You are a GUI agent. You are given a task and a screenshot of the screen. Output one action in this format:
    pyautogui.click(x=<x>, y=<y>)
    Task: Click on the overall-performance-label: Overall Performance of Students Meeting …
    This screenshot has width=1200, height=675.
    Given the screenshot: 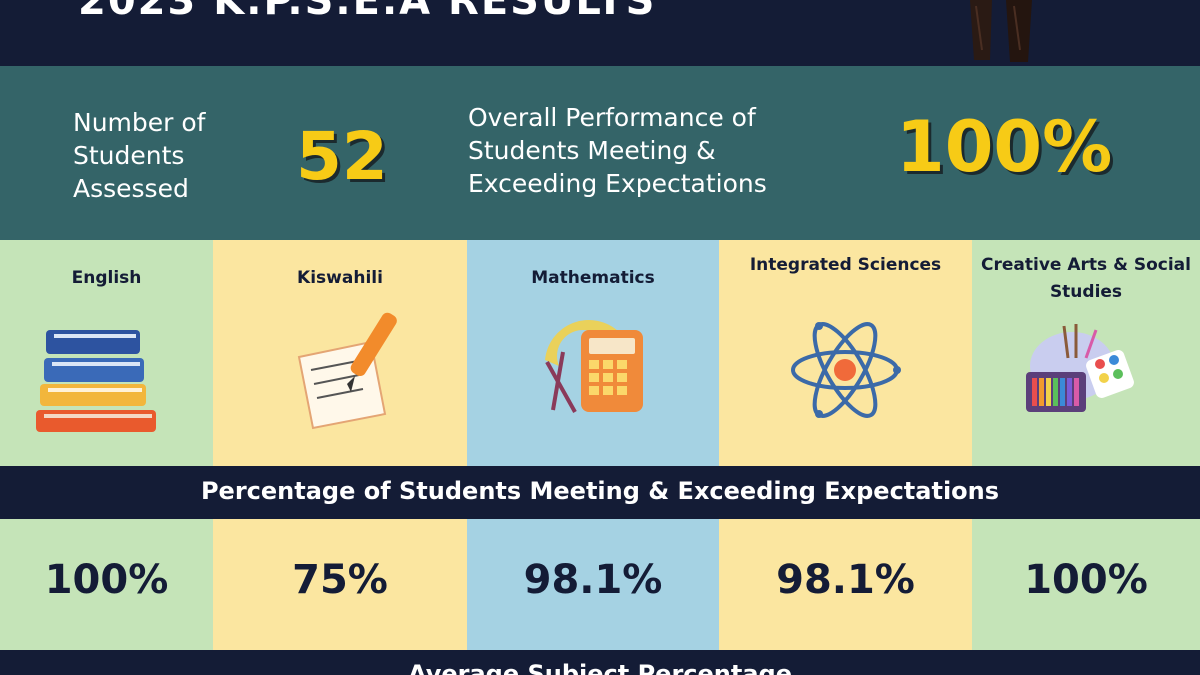 What is the action you would take?
    pyautogui.click(x=617, y=150)
    